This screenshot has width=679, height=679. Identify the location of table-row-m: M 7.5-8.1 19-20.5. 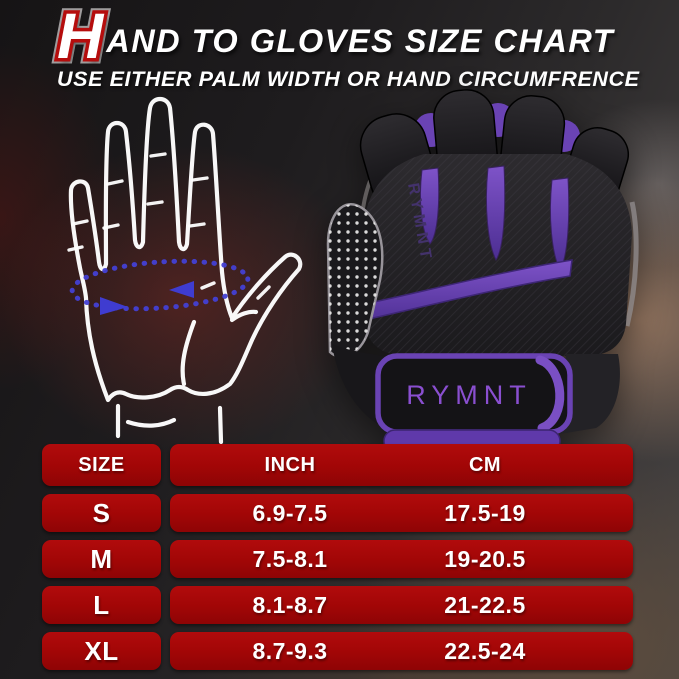
(337, 559).